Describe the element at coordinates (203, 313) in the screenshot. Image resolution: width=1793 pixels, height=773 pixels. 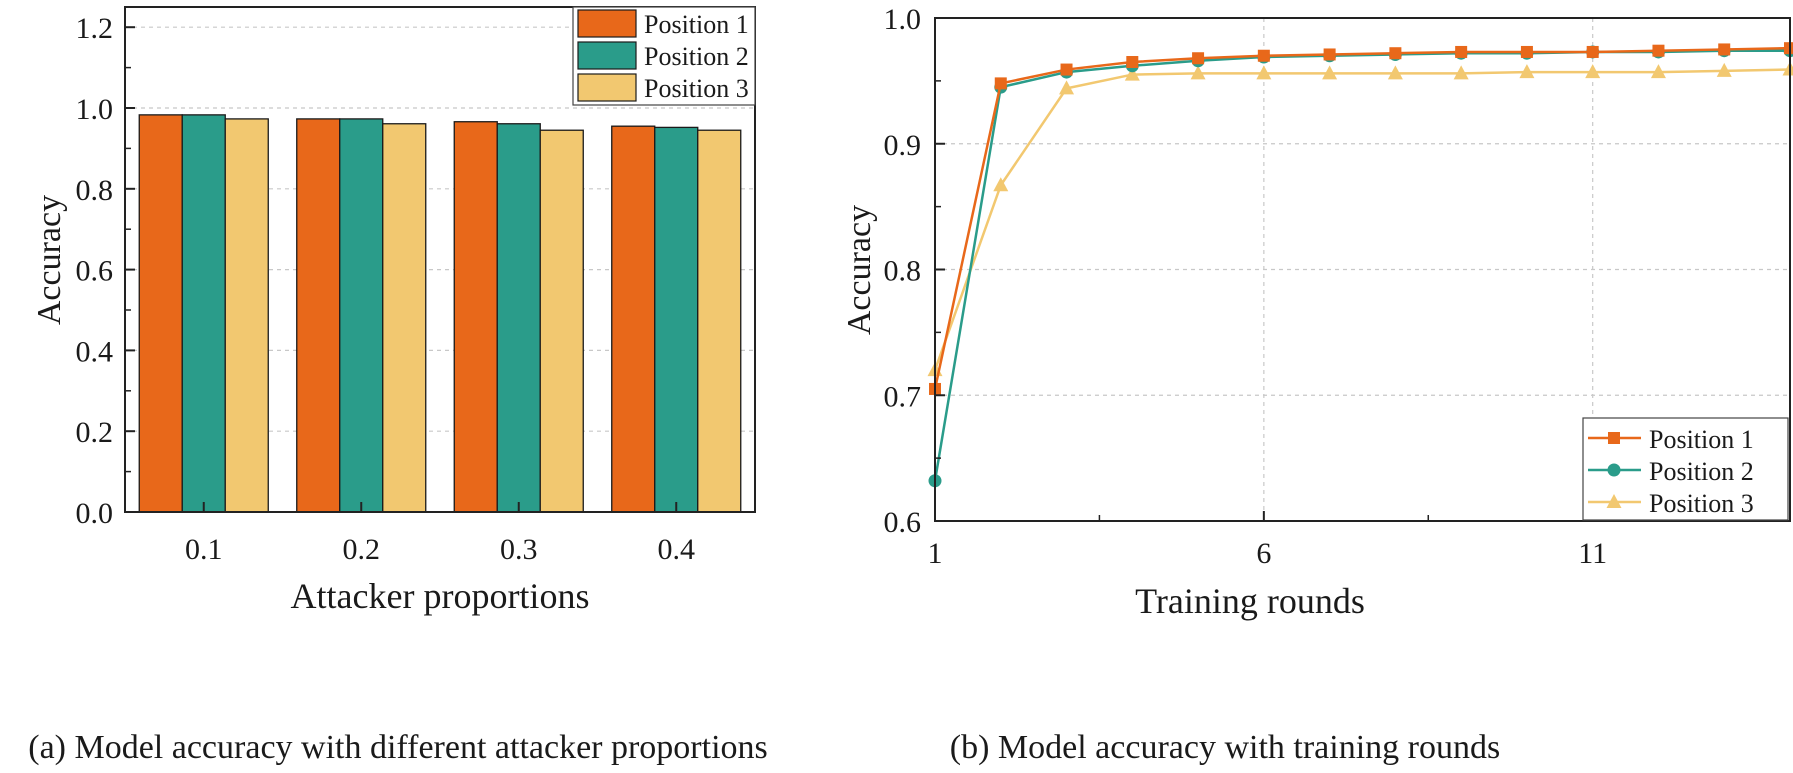
I see `bar-2-0.1` at that location.